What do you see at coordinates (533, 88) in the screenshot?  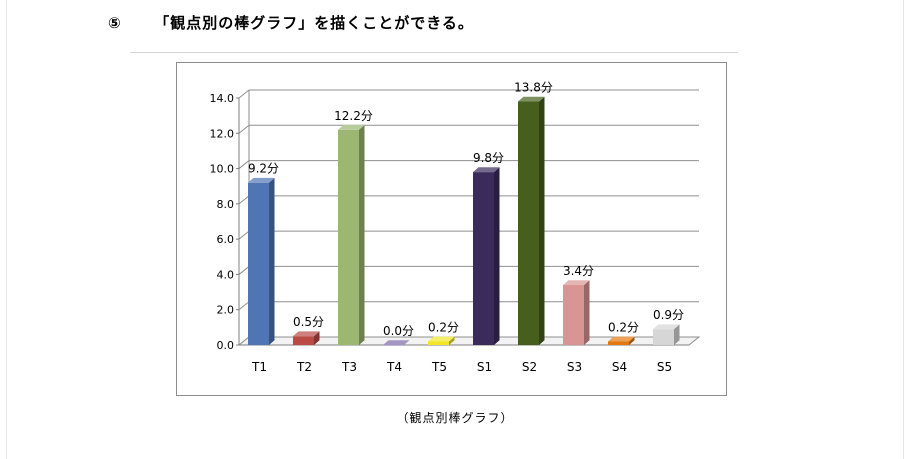 I see `data-label: 13.8分` at bounding box center [533, 88].